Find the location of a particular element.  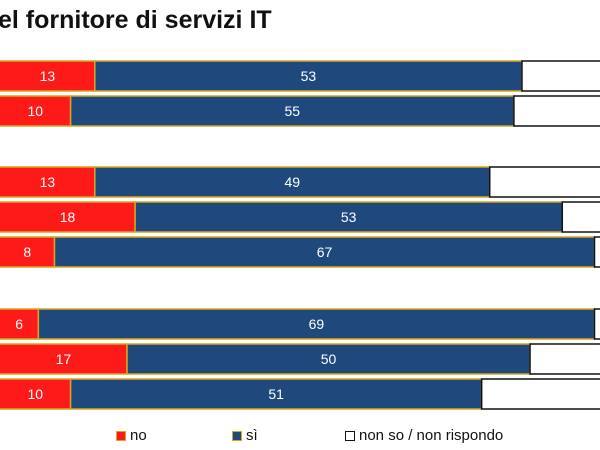

data-label-no-3: 18 is located at coordinates (68, 217).